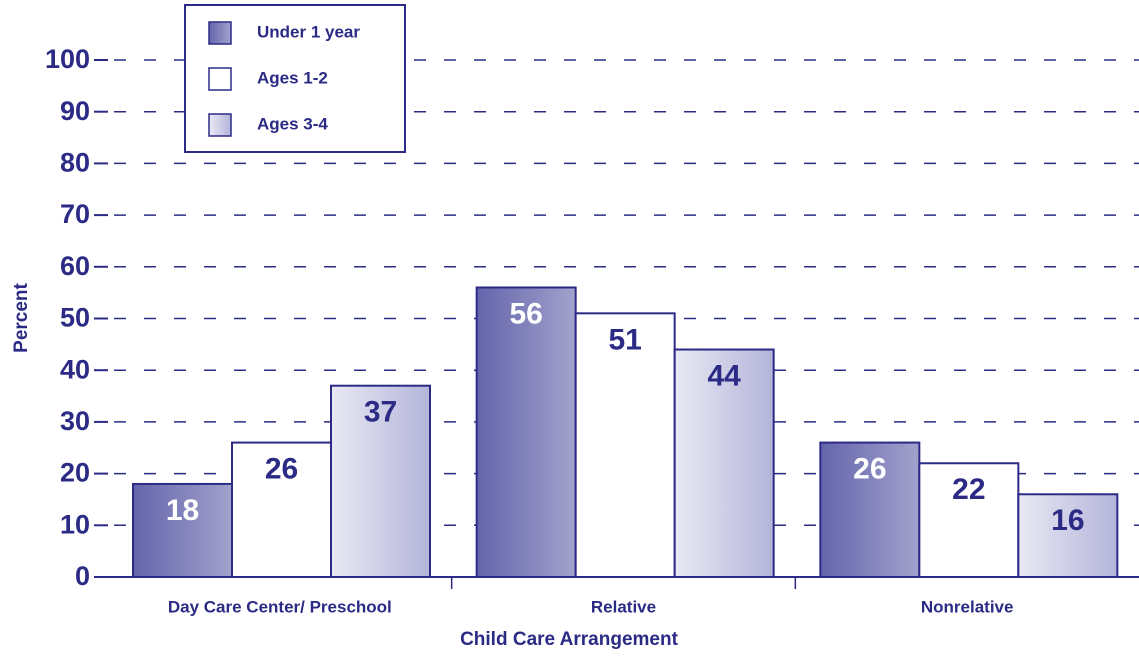 The width and height of the screenshot is (1139, 660). I want to click on x-axis-title: Child Care Arrangement, so click(569, 639).